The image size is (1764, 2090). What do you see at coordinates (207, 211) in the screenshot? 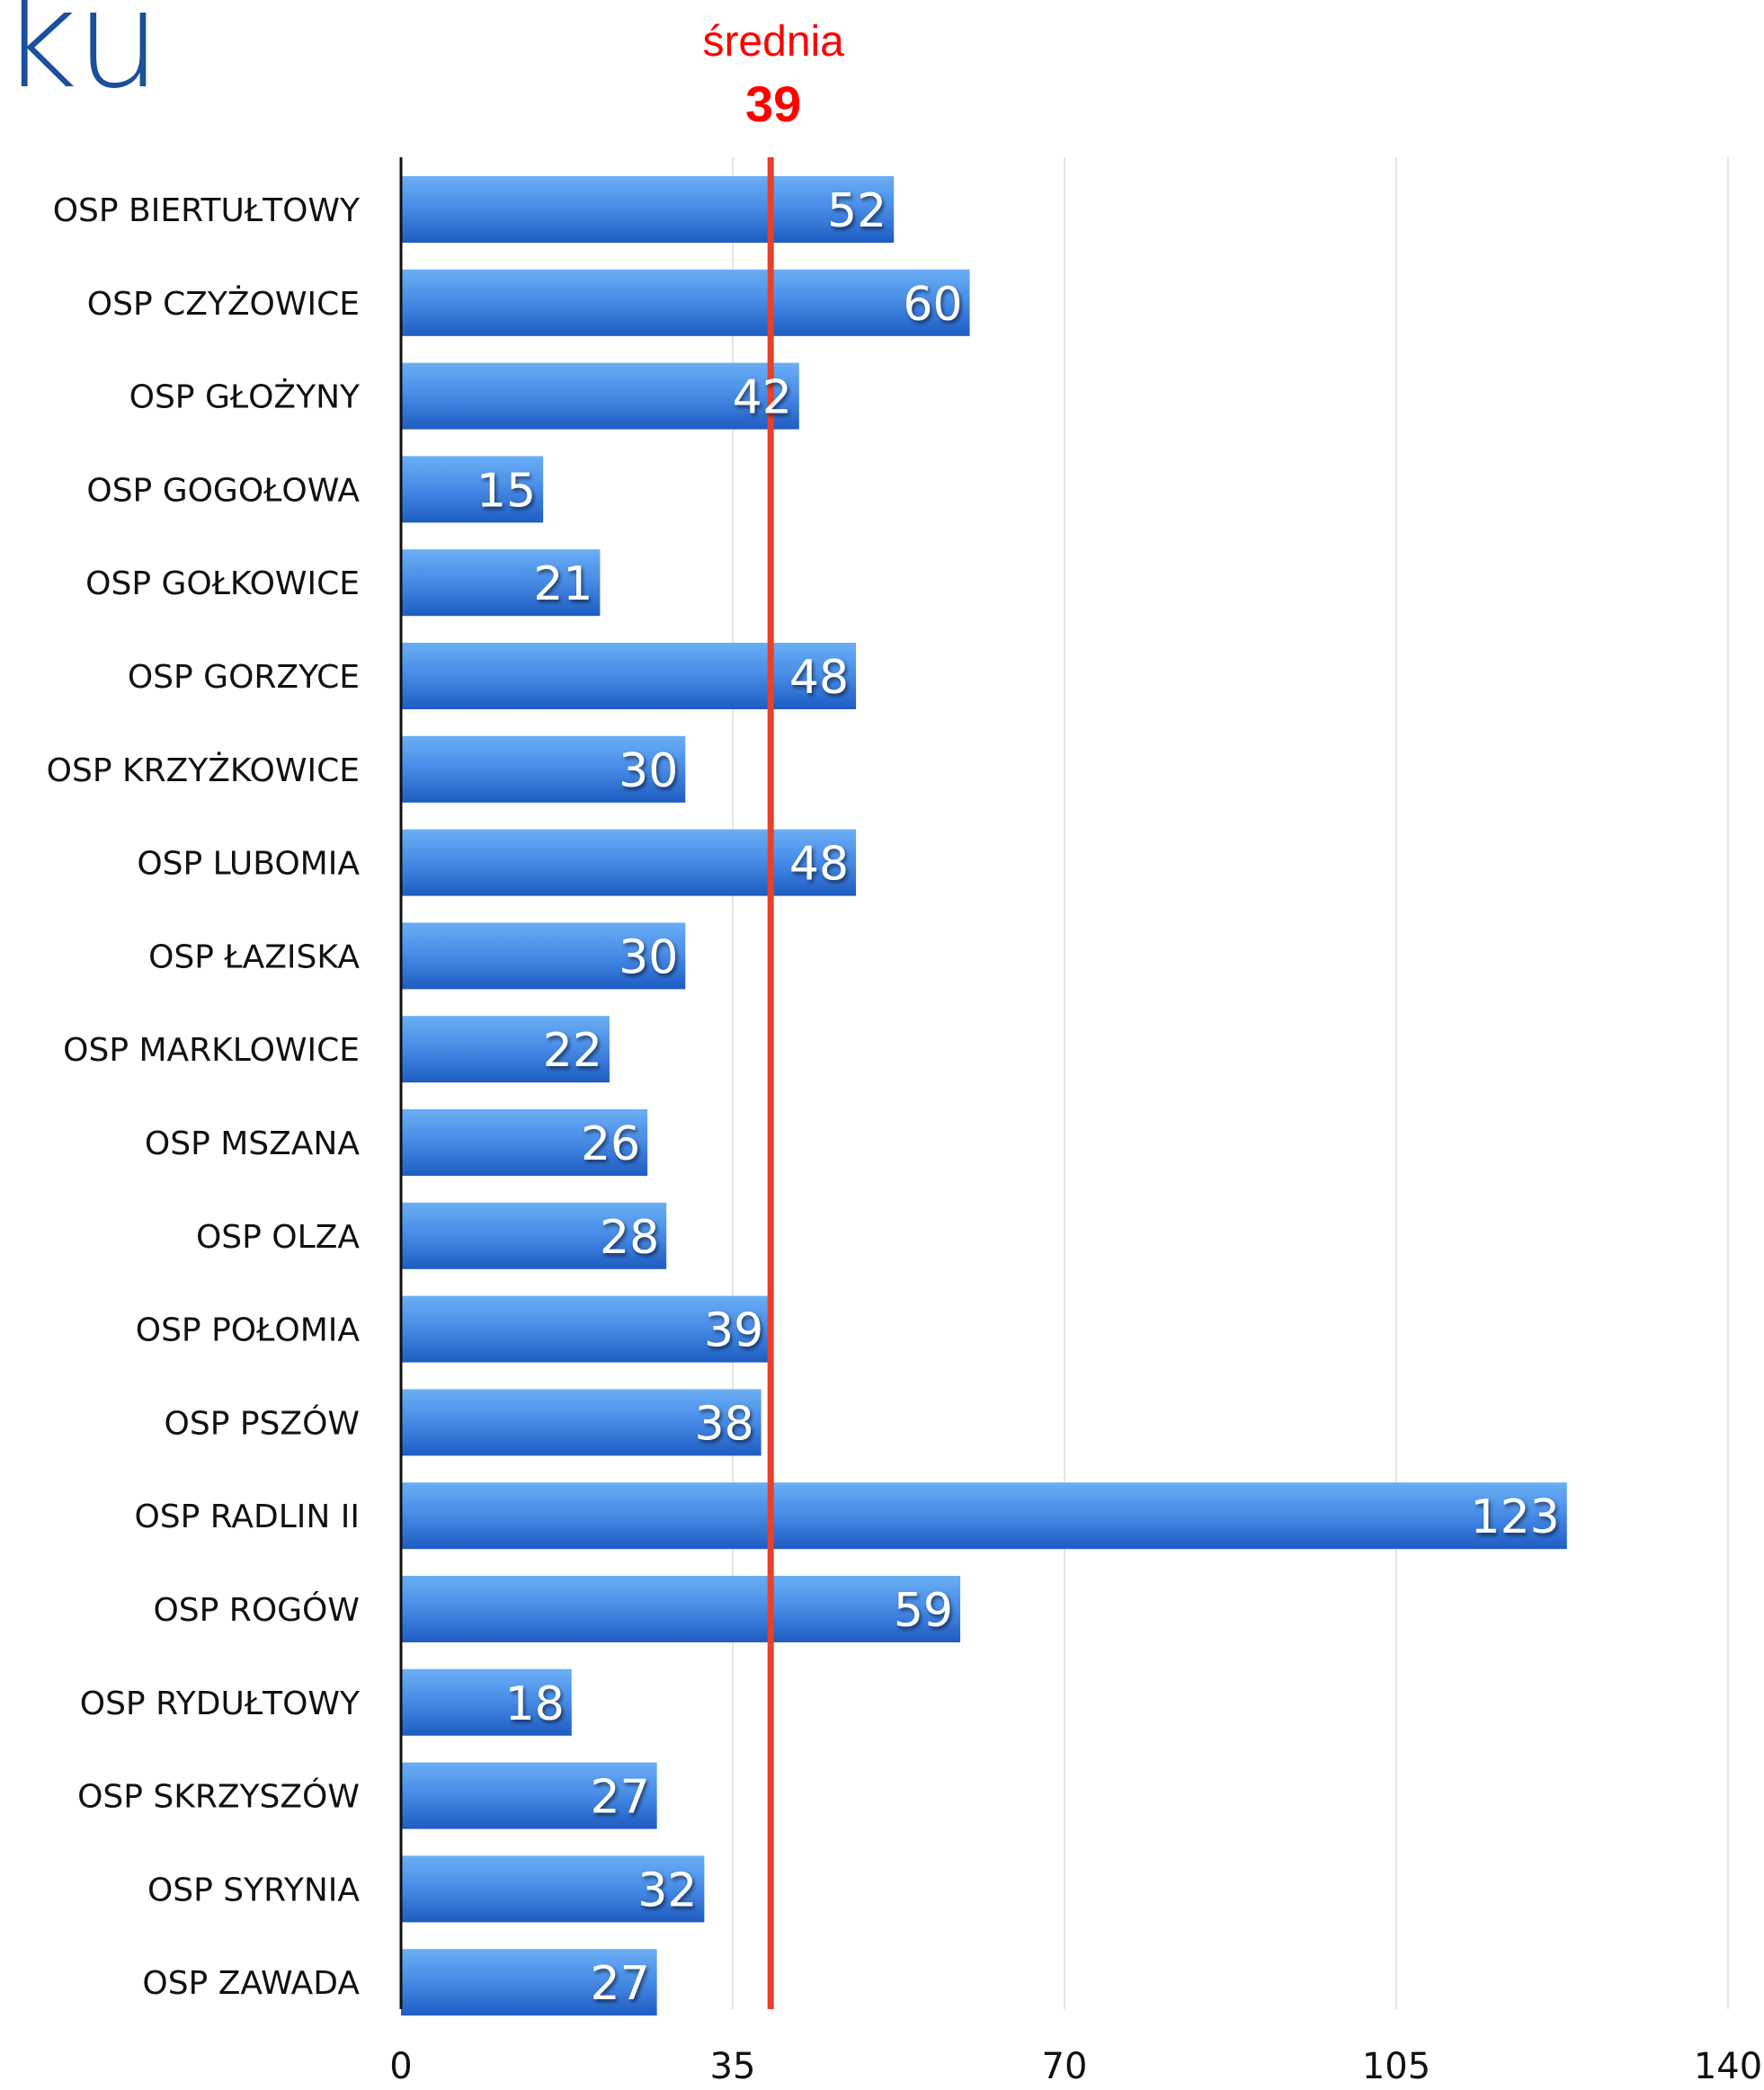
I see `category-label: OSP BIERTUŁTOWY` at bounding box center [207, 211].